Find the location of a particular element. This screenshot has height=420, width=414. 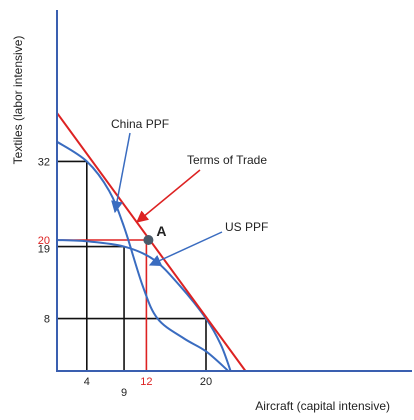

us-ppf-curve is located at coordinates (144, 305).